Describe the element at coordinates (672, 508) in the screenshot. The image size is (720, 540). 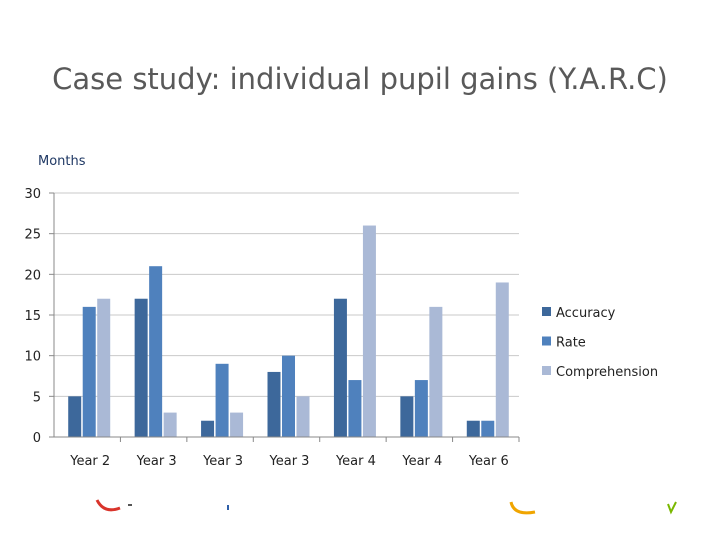
I see `green-tick-fragment` at that location.